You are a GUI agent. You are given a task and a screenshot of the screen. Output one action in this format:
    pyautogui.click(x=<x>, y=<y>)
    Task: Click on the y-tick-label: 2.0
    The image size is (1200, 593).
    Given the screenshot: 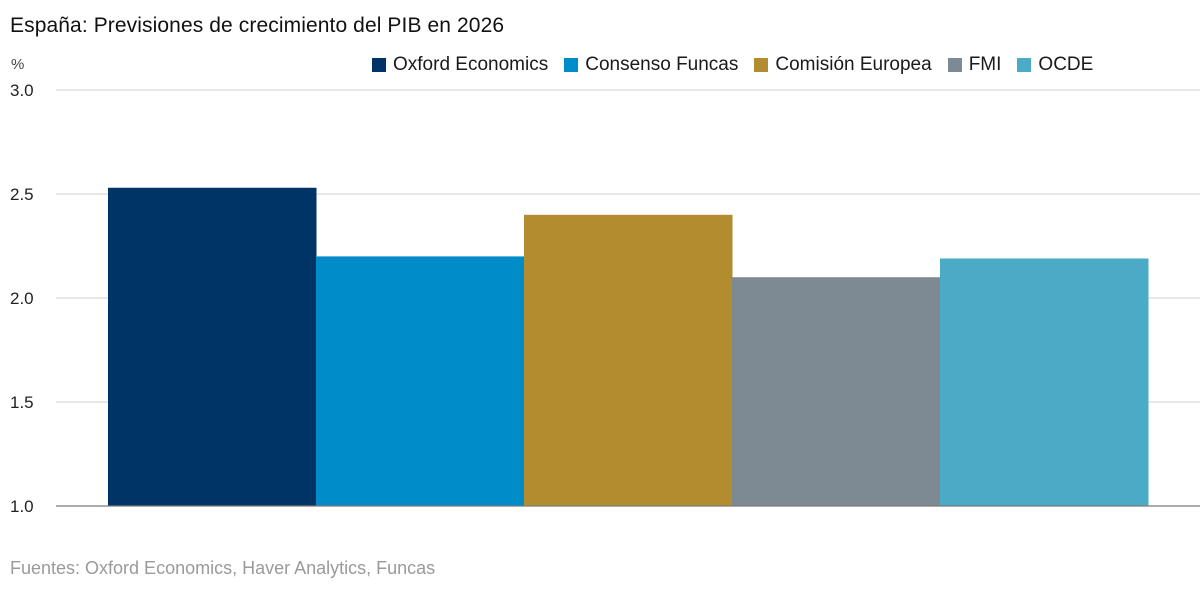 What is the action you would take?
    pyautogui.click(x=22, y=298)
    